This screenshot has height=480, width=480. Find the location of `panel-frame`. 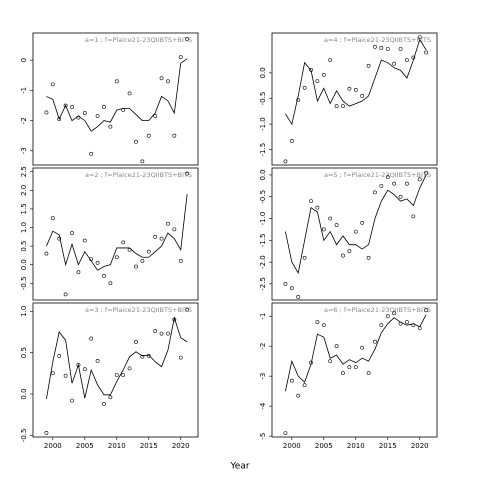

panel-frame is located at coordinates (354, 99).